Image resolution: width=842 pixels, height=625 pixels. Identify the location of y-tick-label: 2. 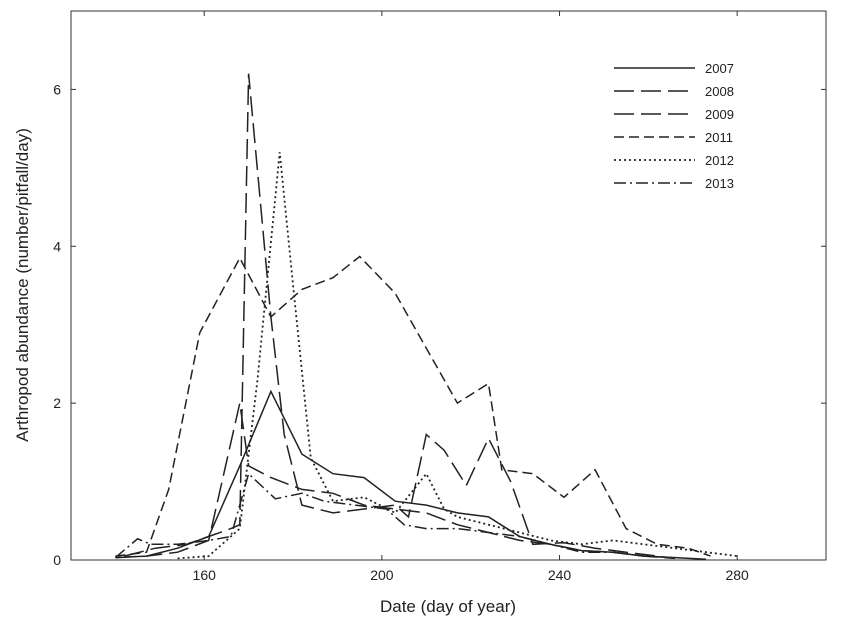
(57, 403).